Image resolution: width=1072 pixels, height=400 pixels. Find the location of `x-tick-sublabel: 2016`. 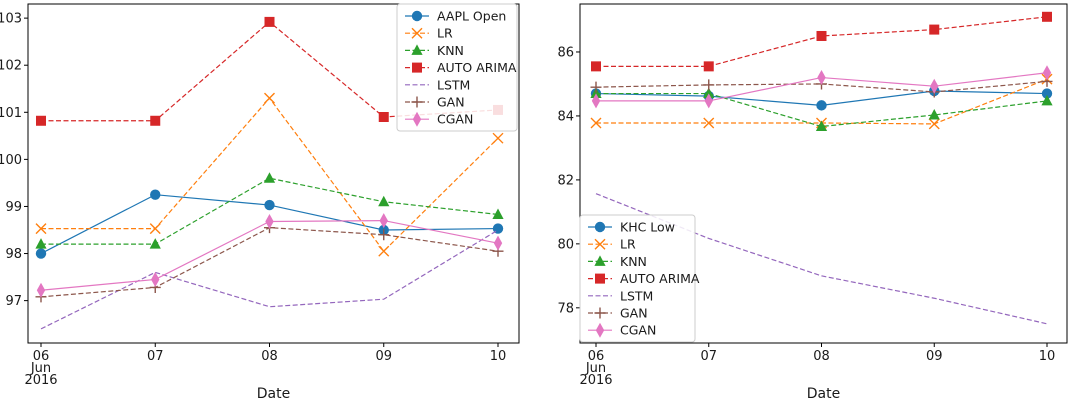

x-tick-sublabel: 2016 is located at coordinates (40, 380).